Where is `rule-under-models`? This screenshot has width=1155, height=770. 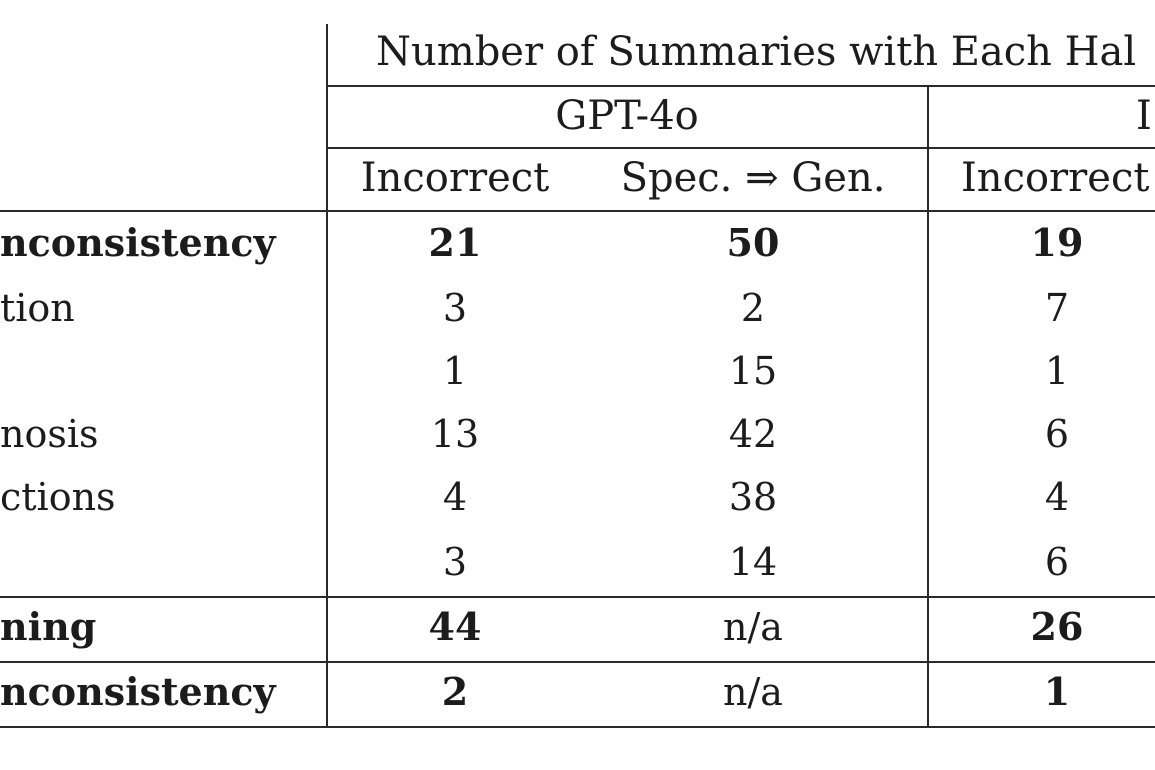 rule-under-models is located at coordinates (741, 148).